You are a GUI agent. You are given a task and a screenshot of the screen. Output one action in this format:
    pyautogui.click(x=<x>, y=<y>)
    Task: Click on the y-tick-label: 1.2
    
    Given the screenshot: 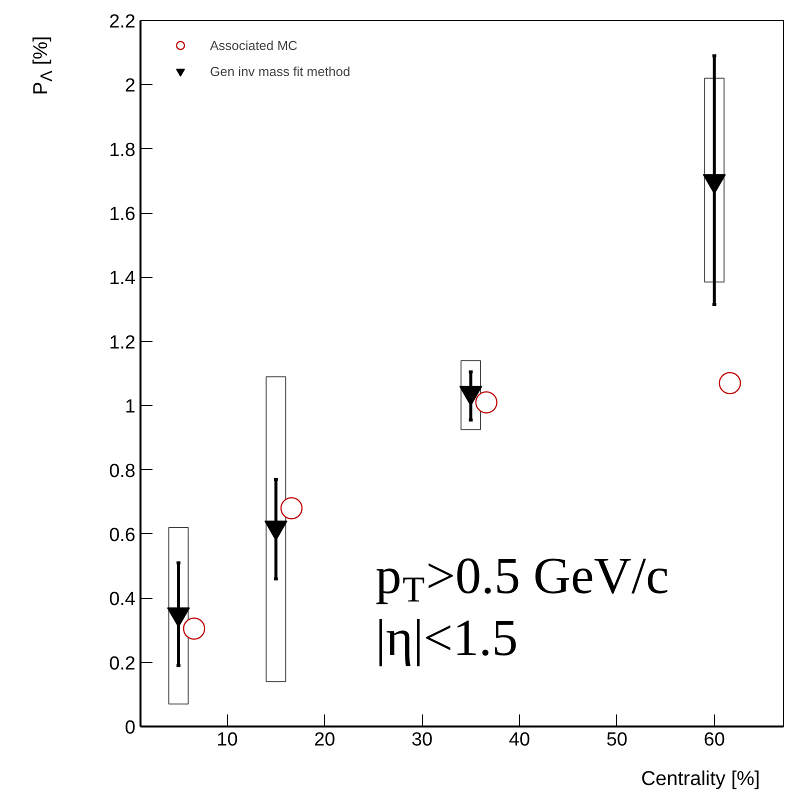 What is the action you would take?
    pyautogui.click(x=122, y=343)
    